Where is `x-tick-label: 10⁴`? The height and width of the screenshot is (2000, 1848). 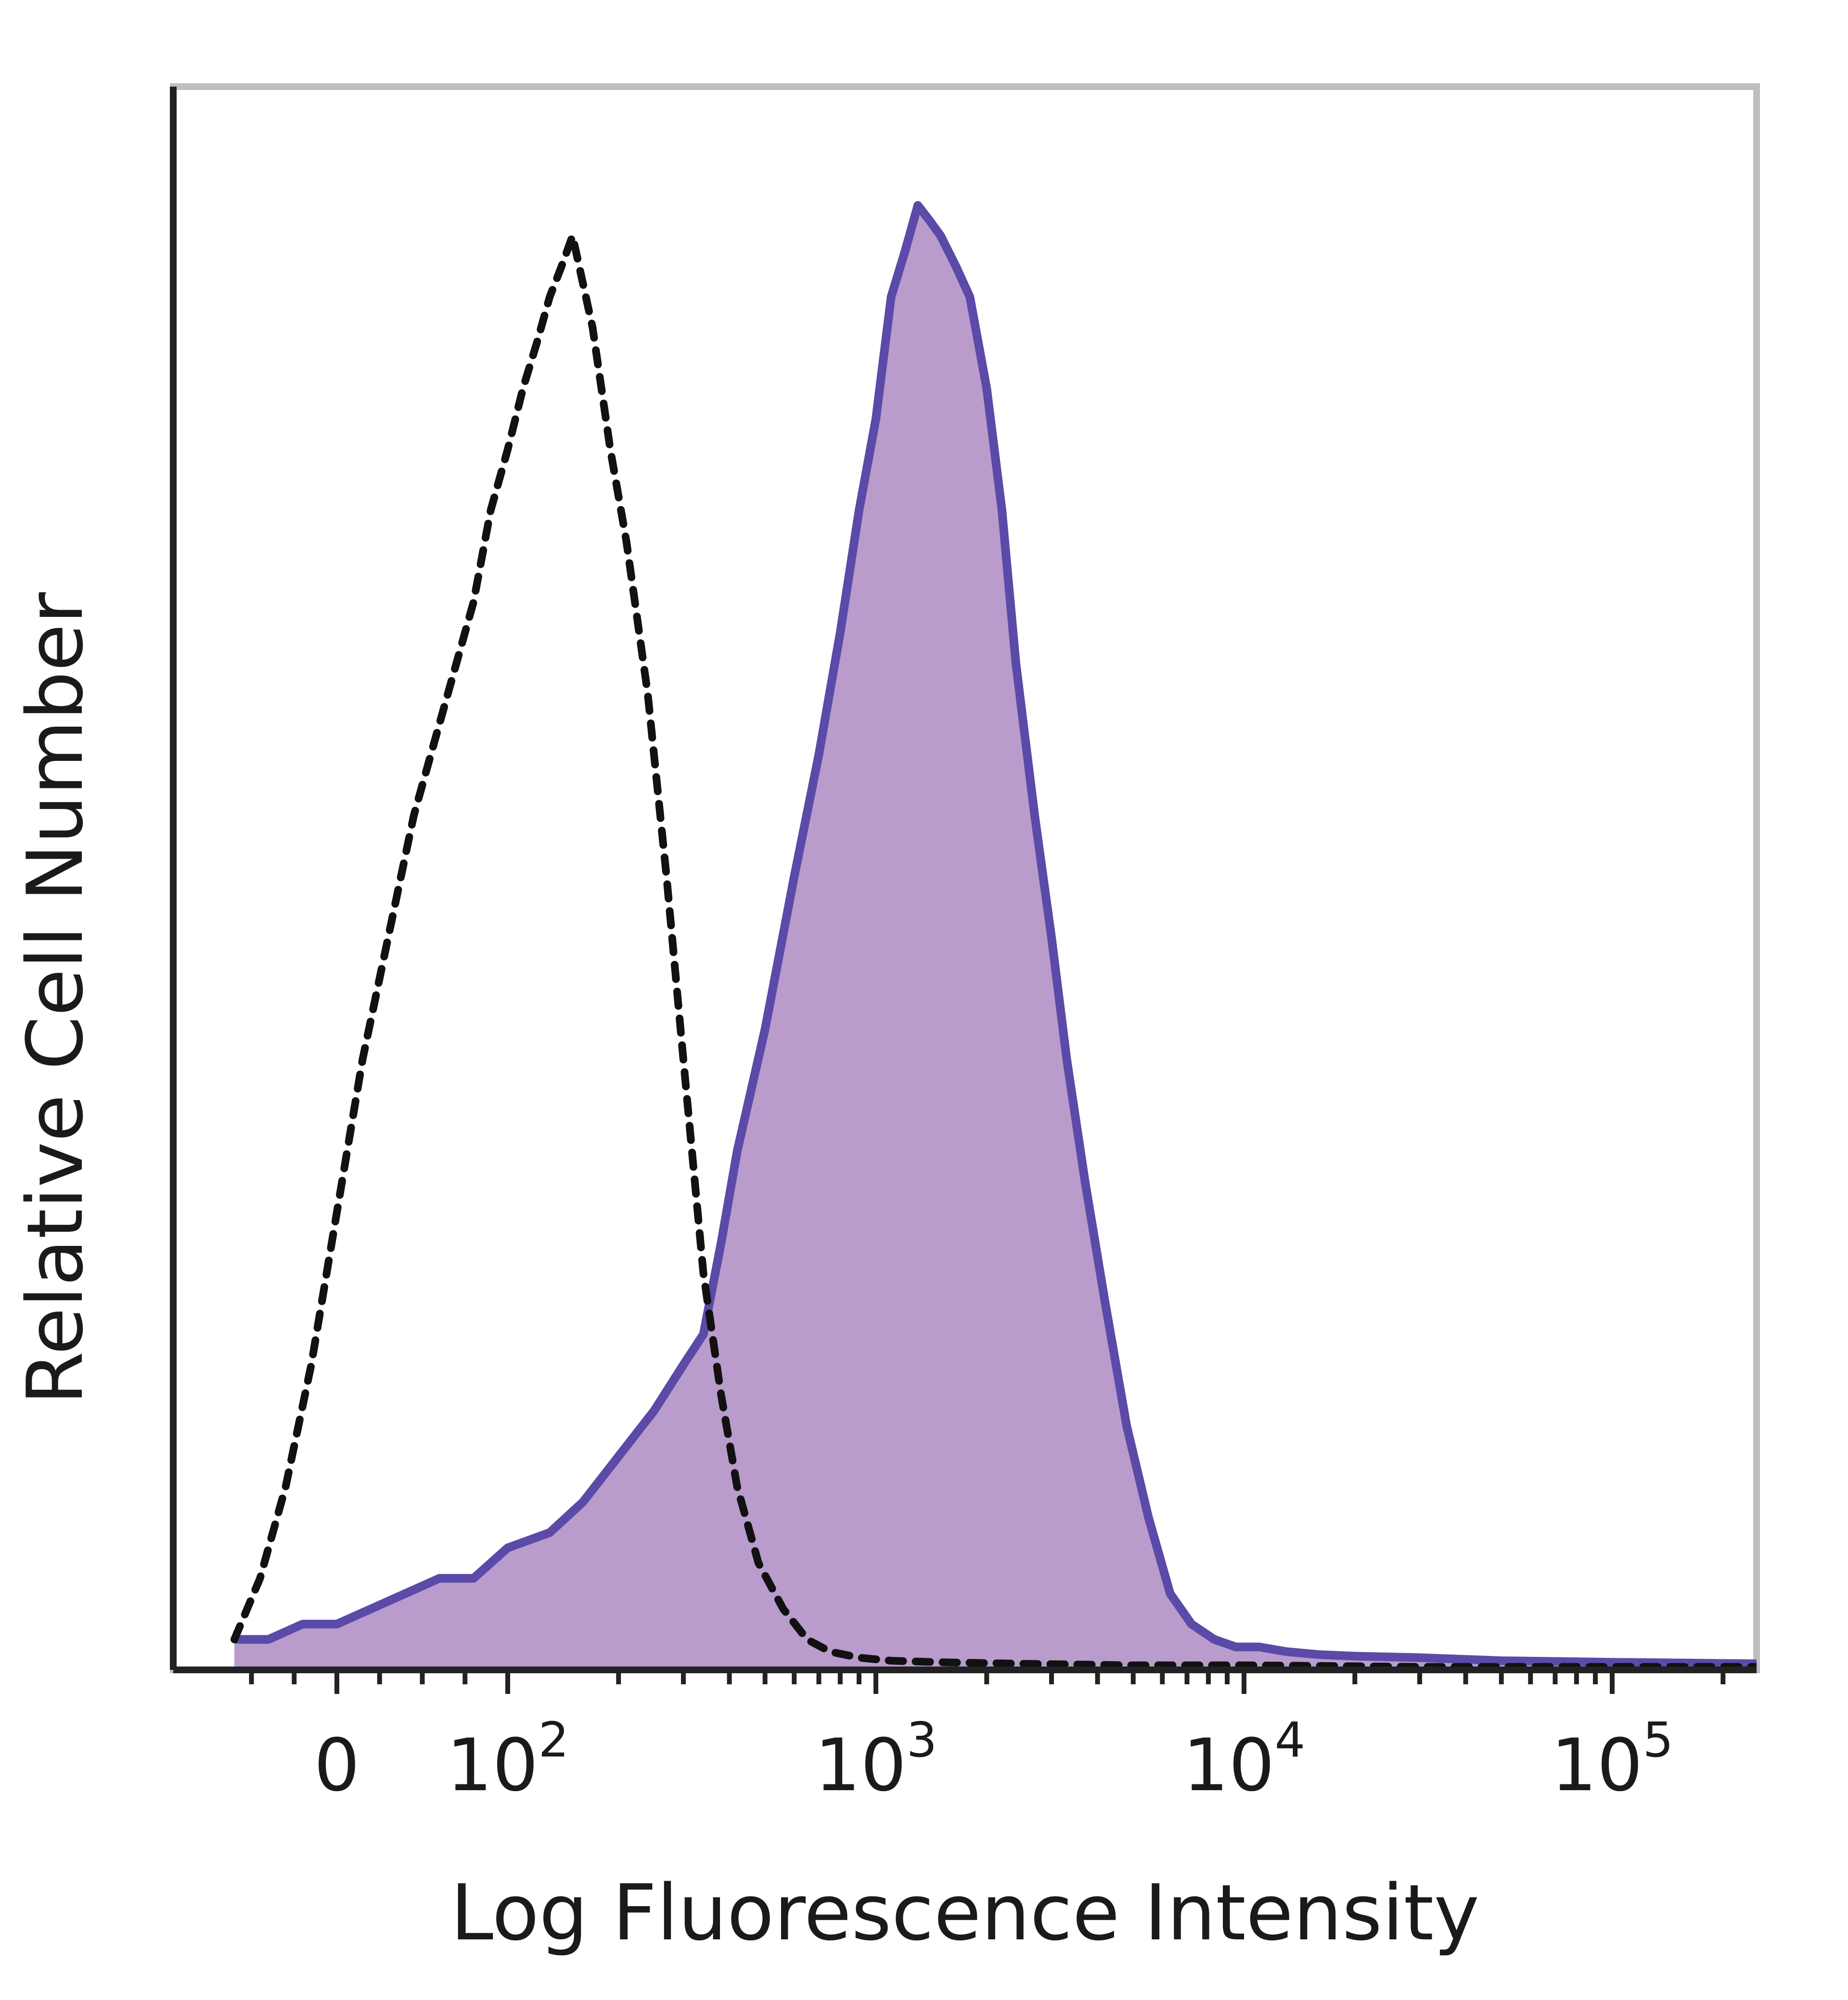
x-tick-label: 10⁴ is located at coordinates (1244, 1760).